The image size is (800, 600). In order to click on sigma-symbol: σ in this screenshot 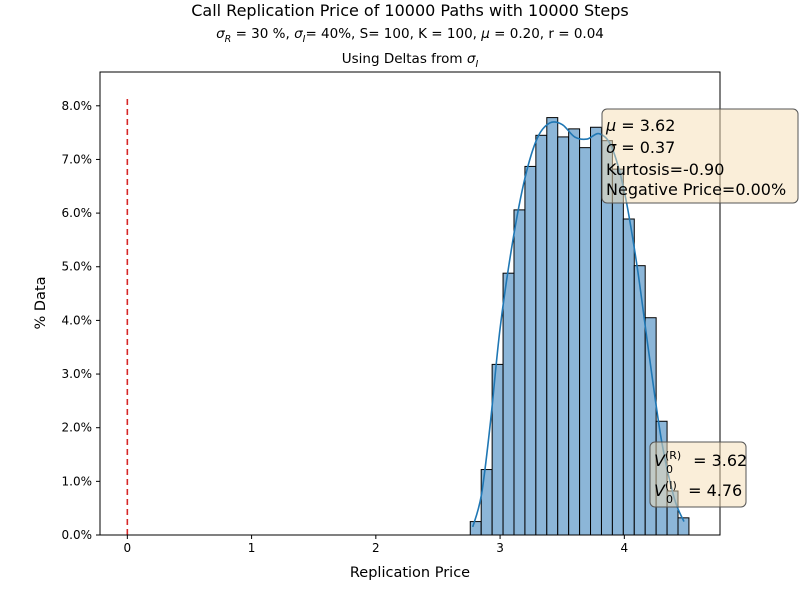, I will do `click(220, 34)`.